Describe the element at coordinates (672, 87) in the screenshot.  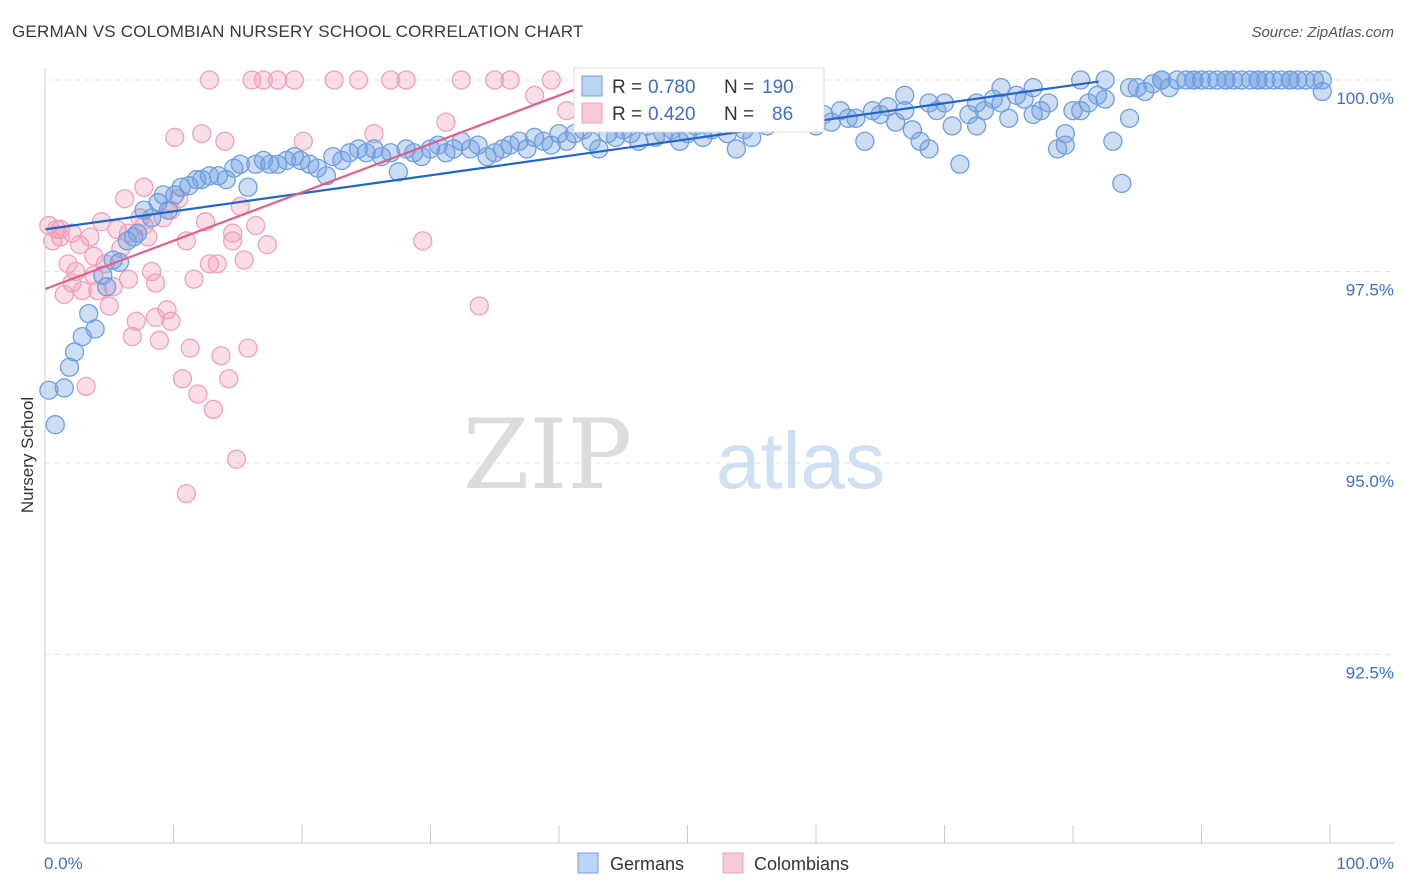
I see `legend-r-germans: 0.780` at that location.